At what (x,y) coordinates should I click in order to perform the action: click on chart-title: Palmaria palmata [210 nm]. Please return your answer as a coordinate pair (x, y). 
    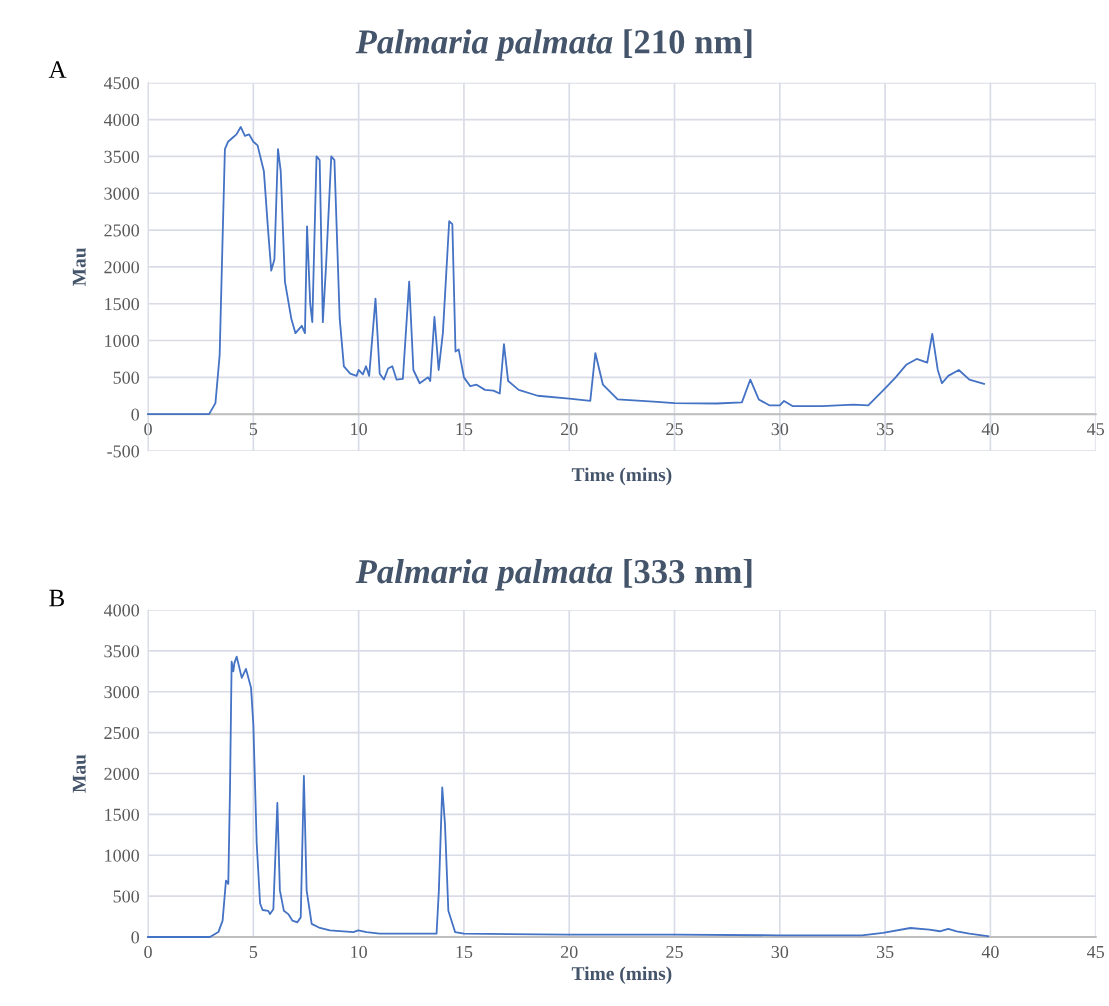
    Looking at the image, I should click on (553, 45).